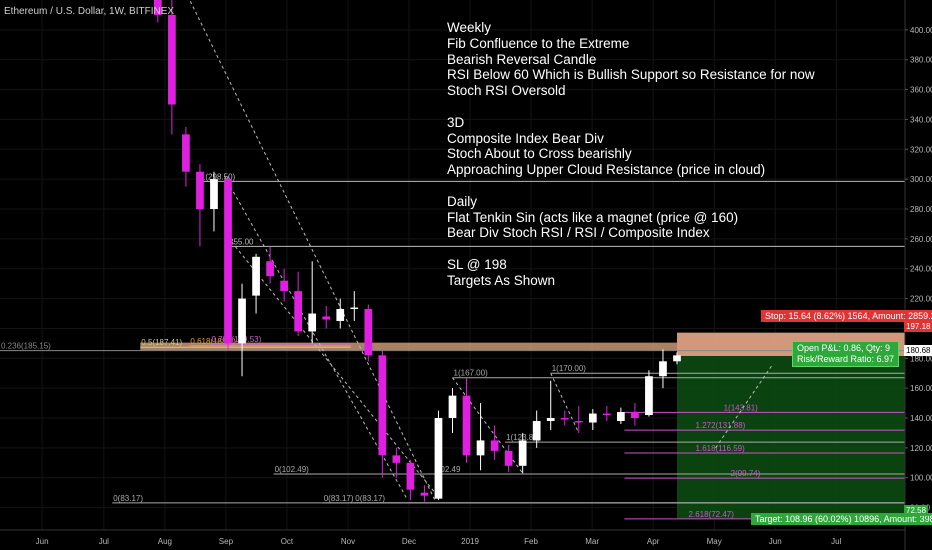 This screenshot has width=932, height=550. I want to click on fib-level-label: 0.786(189.53), so click(236, 339).